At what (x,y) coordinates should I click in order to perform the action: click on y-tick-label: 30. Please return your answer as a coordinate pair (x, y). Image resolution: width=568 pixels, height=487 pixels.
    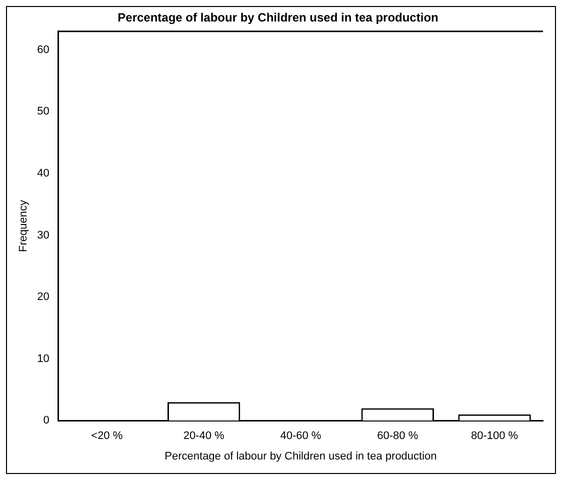
    Looking at the image, I should click on (43, 235).